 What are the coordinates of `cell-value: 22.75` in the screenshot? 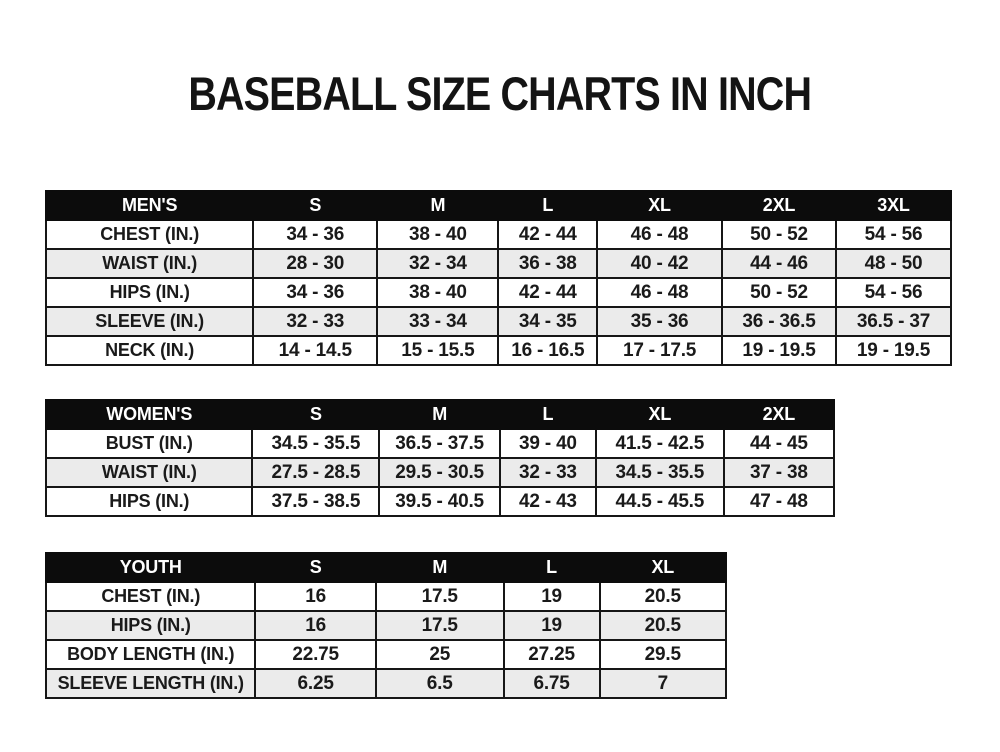 It's located at (315, 654).